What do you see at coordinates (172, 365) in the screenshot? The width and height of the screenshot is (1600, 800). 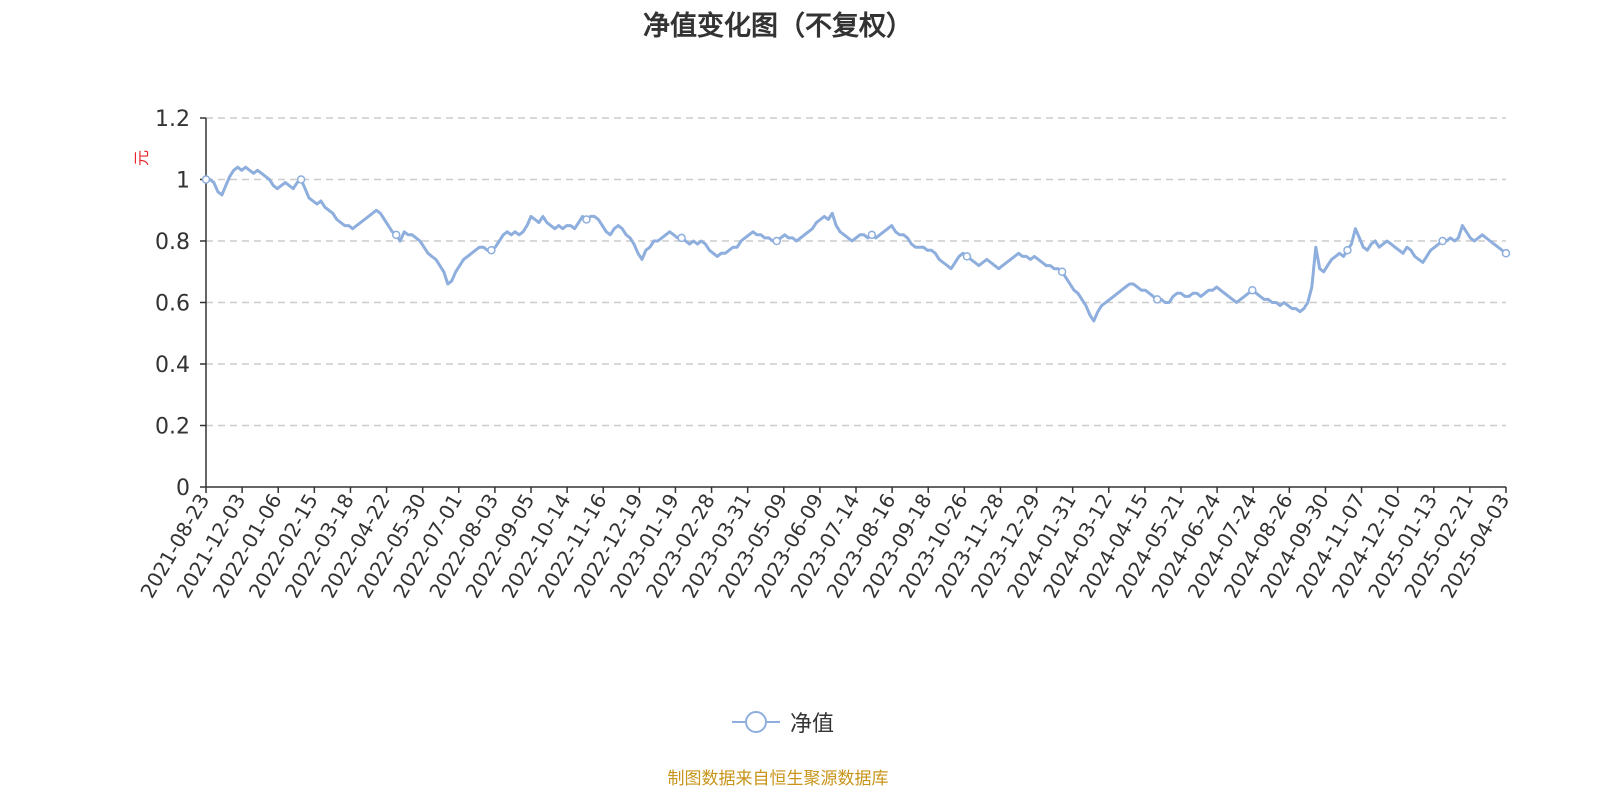 I see `y-tick-label: 0.4` at bounding box center [172, 365].